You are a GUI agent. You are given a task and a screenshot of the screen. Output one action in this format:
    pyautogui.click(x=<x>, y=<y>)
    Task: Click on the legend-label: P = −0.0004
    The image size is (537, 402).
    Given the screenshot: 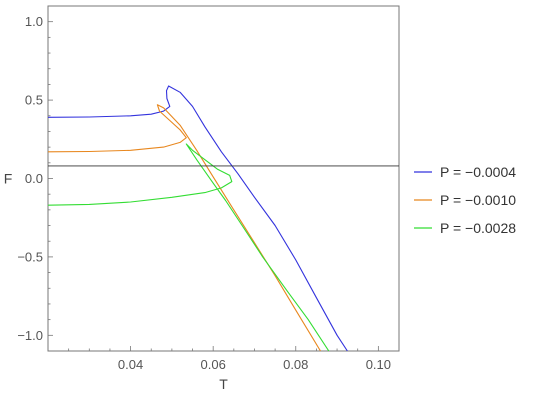 What is the action you would take?
    pyautogui.click(x=478, y=172)
    